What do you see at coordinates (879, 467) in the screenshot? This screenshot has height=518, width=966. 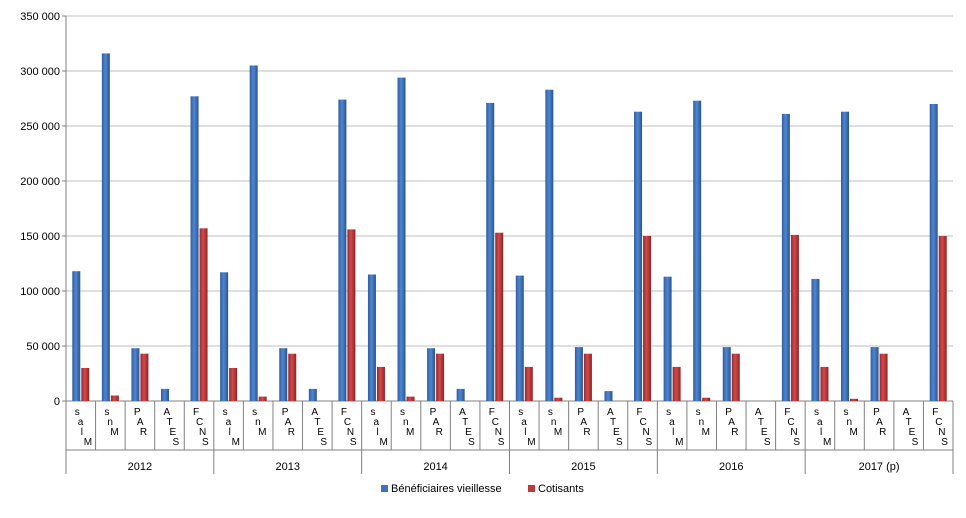 I see `group-label: 2017 (p)` at bounding box center [879, 467].